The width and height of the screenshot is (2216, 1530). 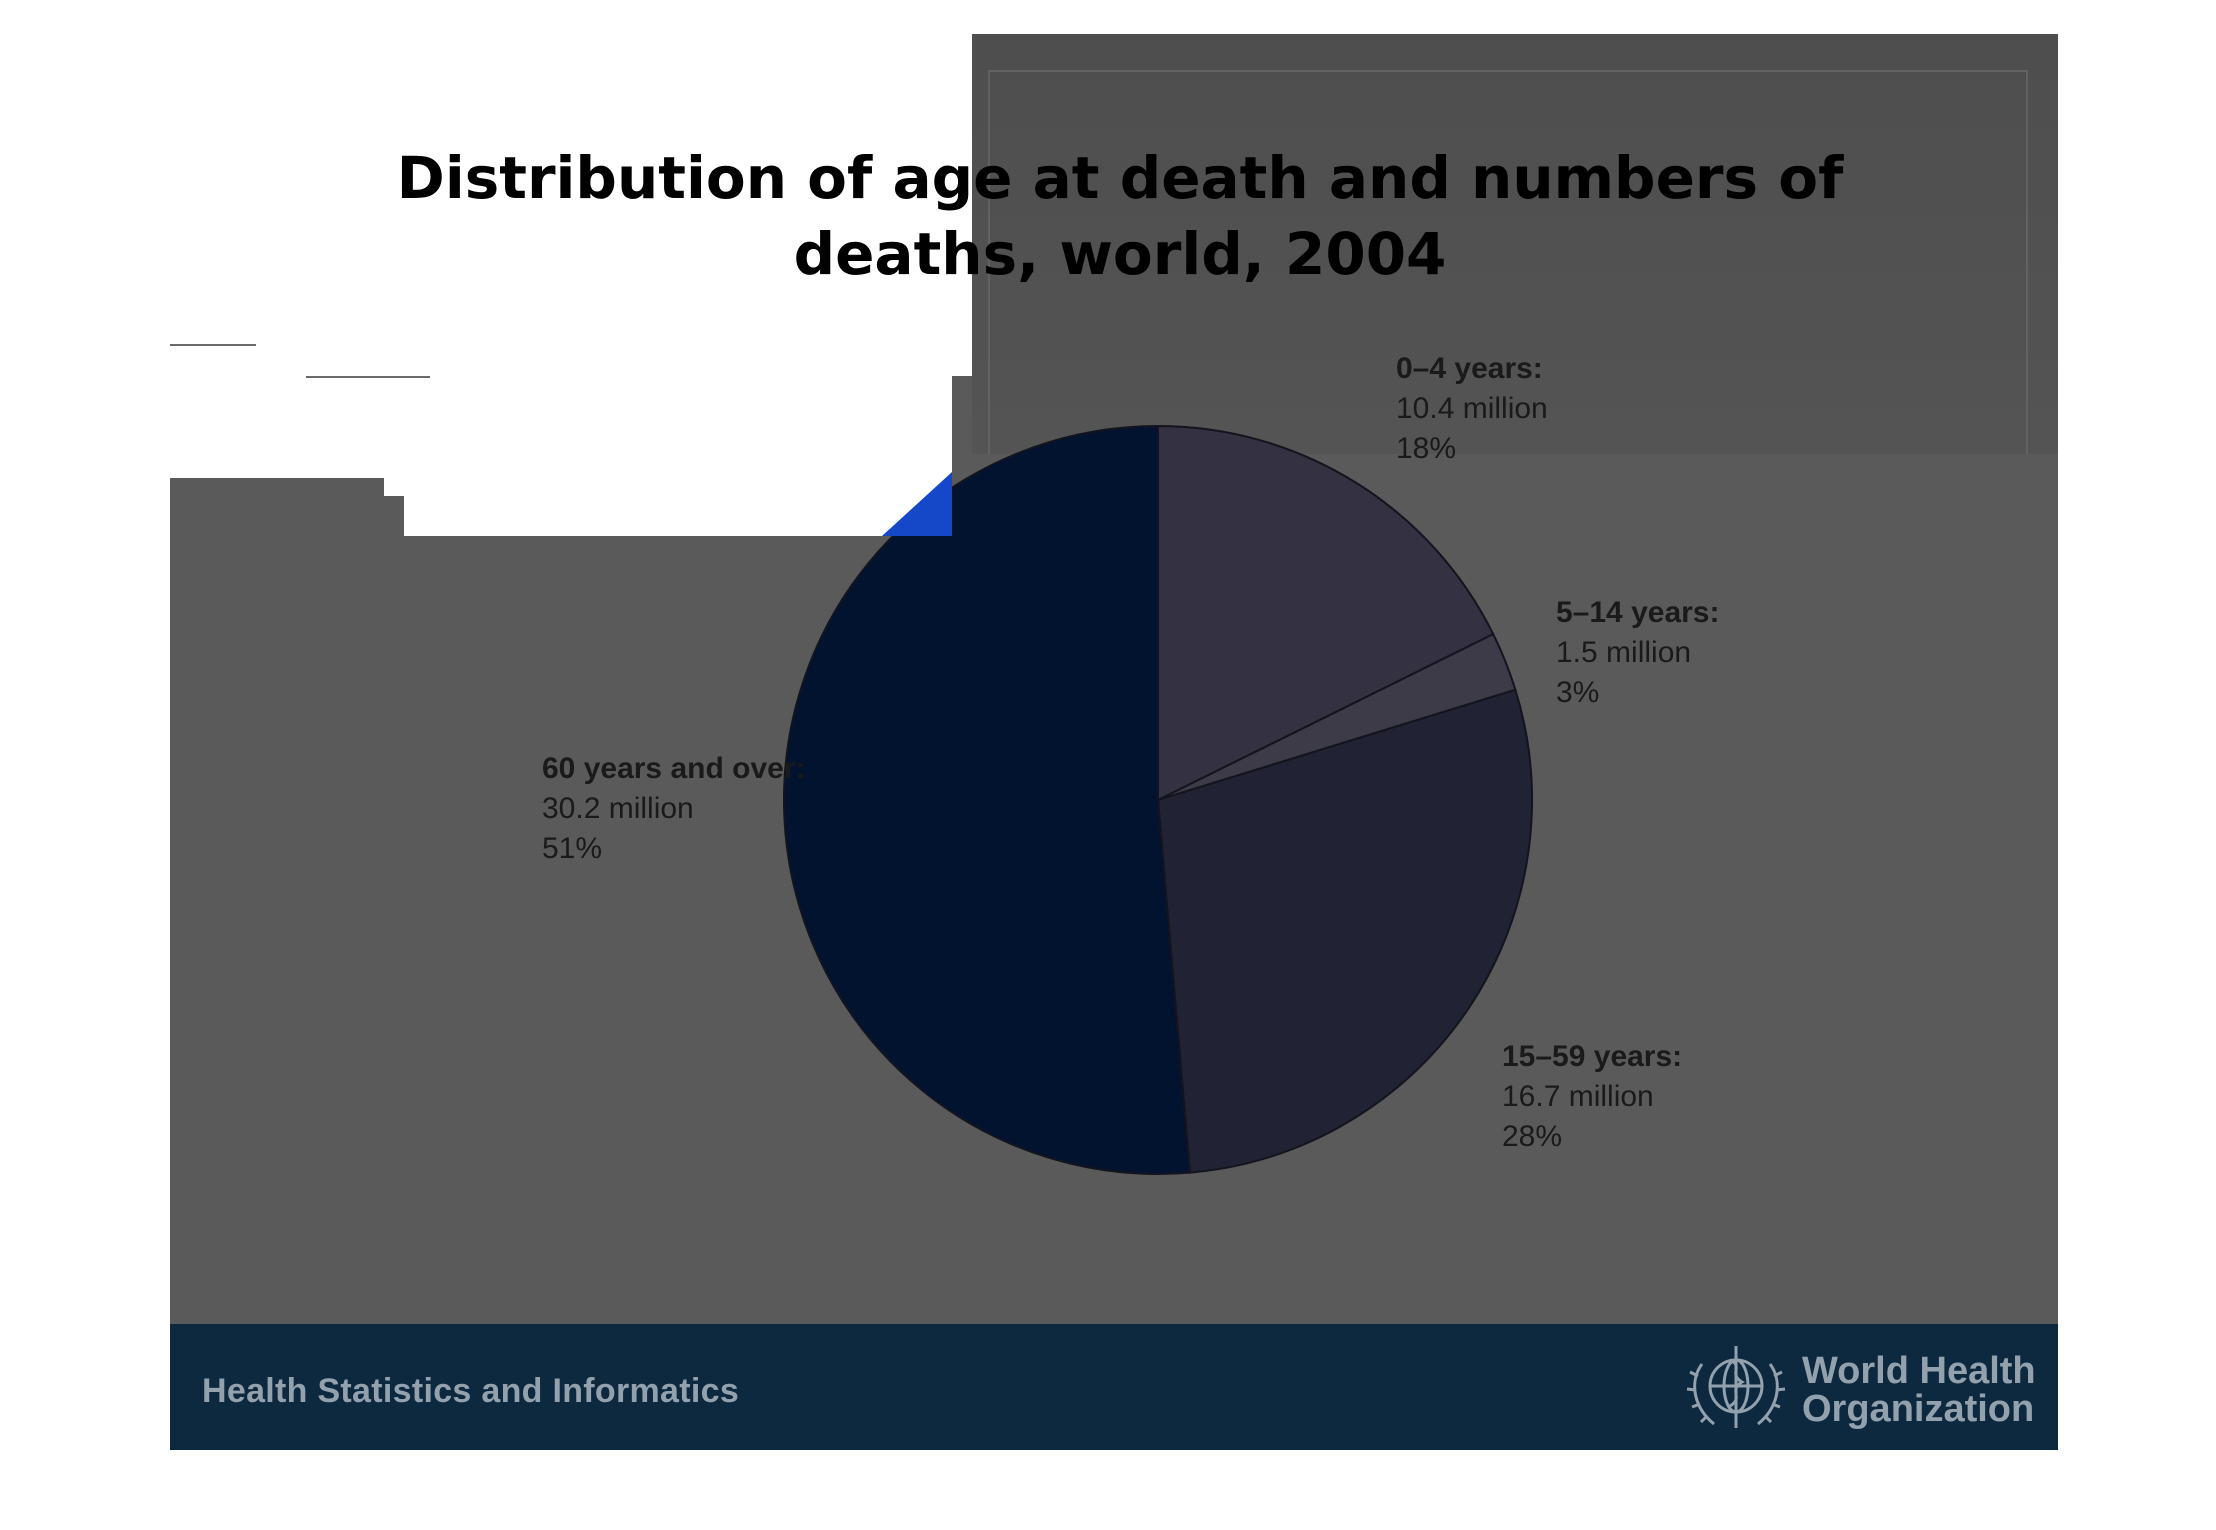 I want to click on slice-label-percent: 3%, so click(x=1577, y=692).